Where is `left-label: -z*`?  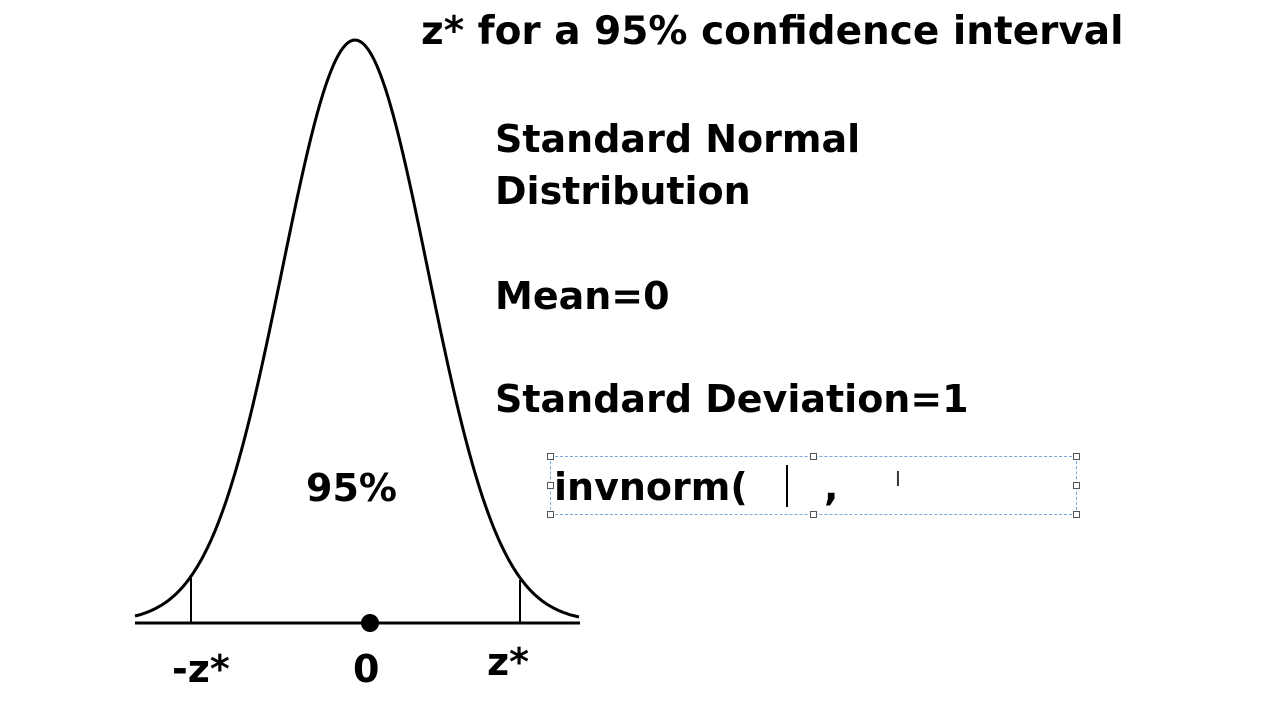
left-label: -z* is located at coordinates (201, 669).